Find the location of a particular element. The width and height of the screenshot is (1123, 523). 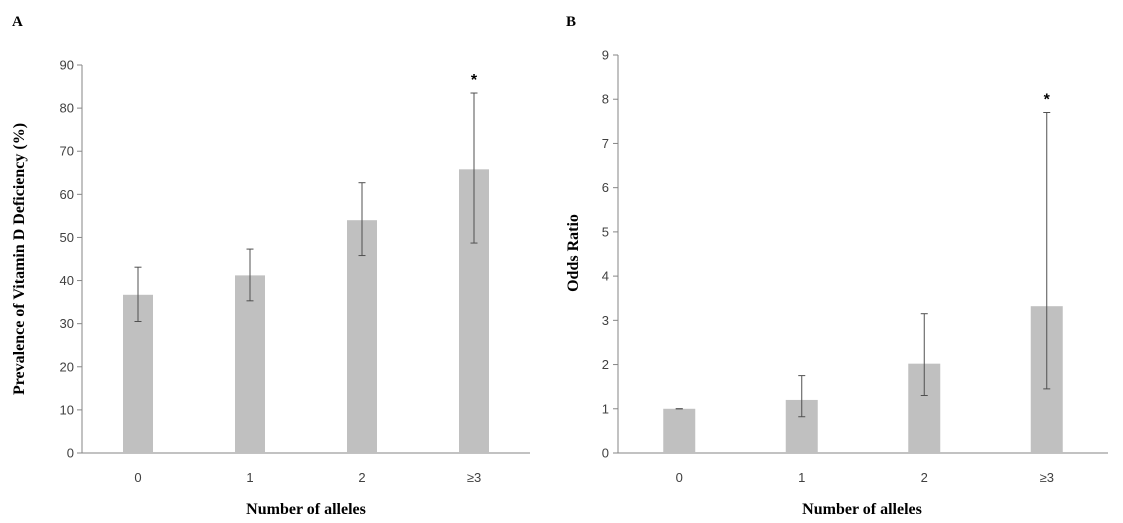

y-tick-label: 6 is located at coordinates (605, 187).